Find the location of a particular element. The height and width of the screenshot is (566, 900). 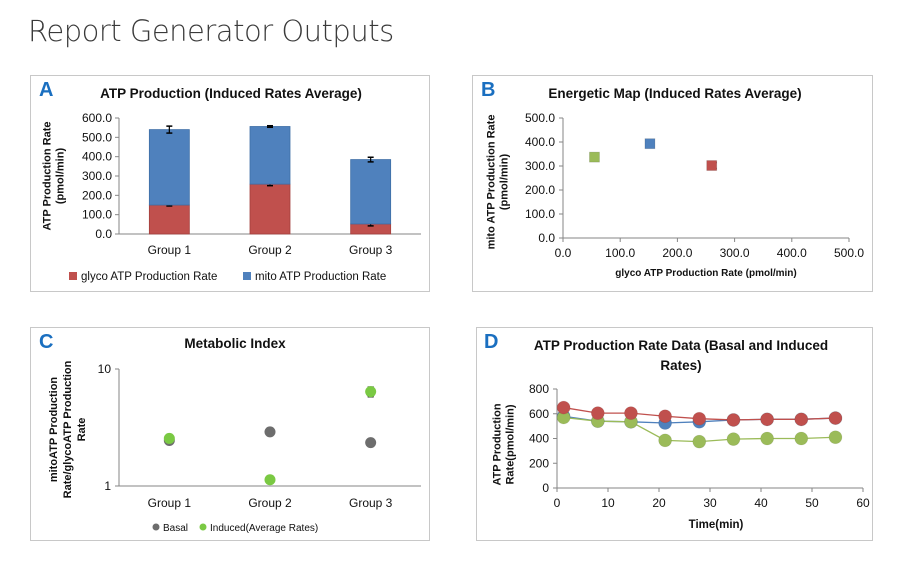

y-axis-label-line: Rate/glycoATP Production is located at coordinates (68, 429).